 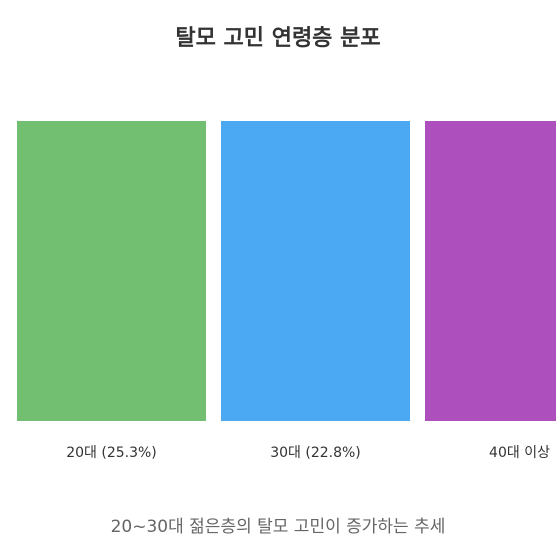 What do you see at coordinates (111, 453) in the screenshot?
I see `x-tick-label-1: 20대 (25.3%)` at bounding box center [111, 453].